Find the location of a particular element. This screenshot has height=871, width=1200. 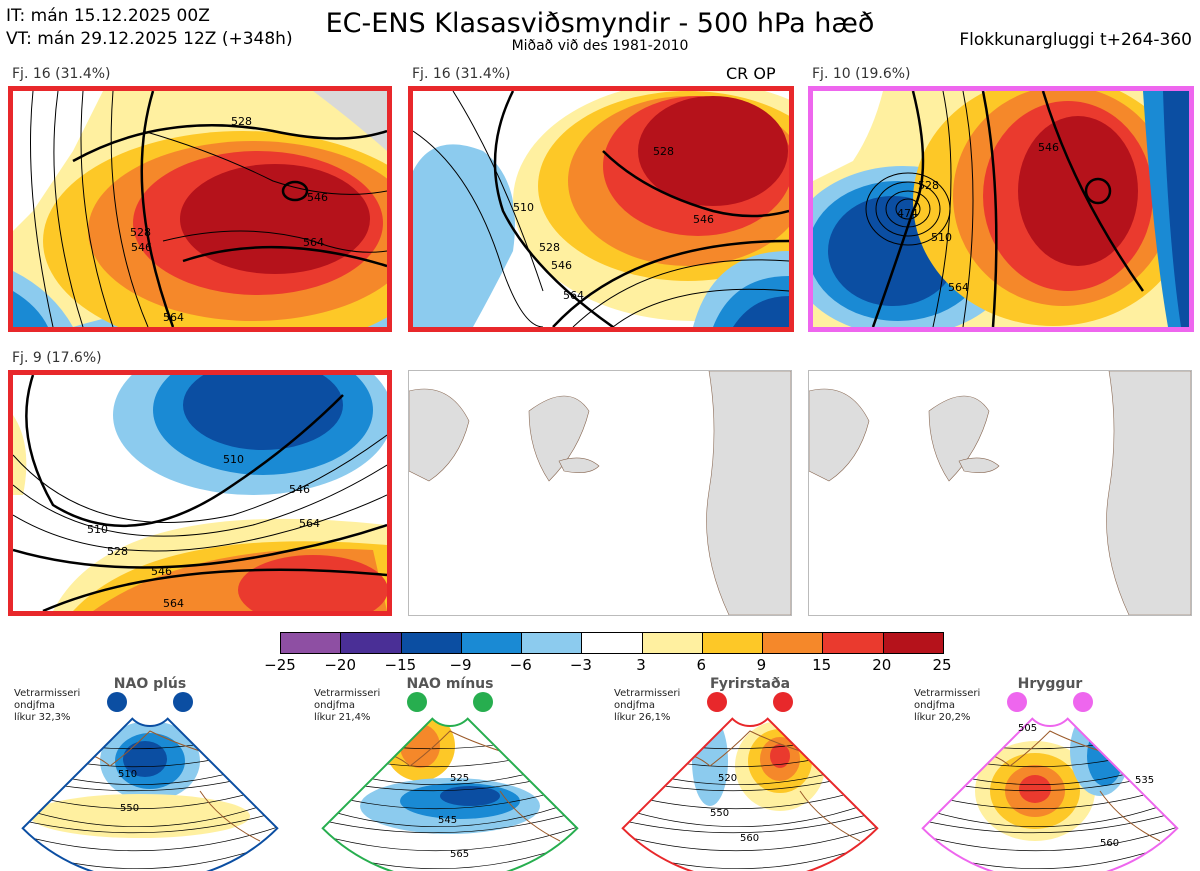

regime-2-map: 525 545 565 is located at coordinates (450, 794).